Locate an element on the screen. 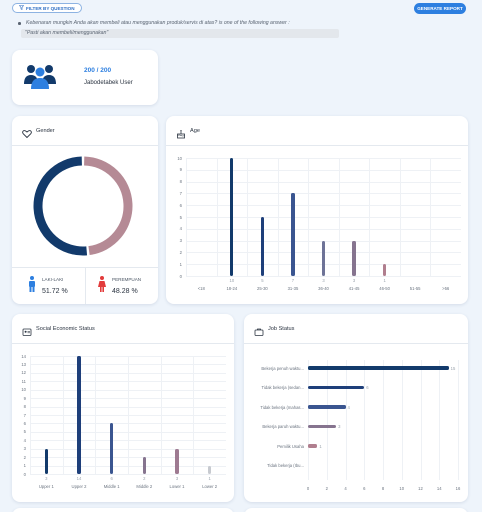 This screenshot has width=482, height=512. bar-value-label: 10 is located at coordinates (232, 280).